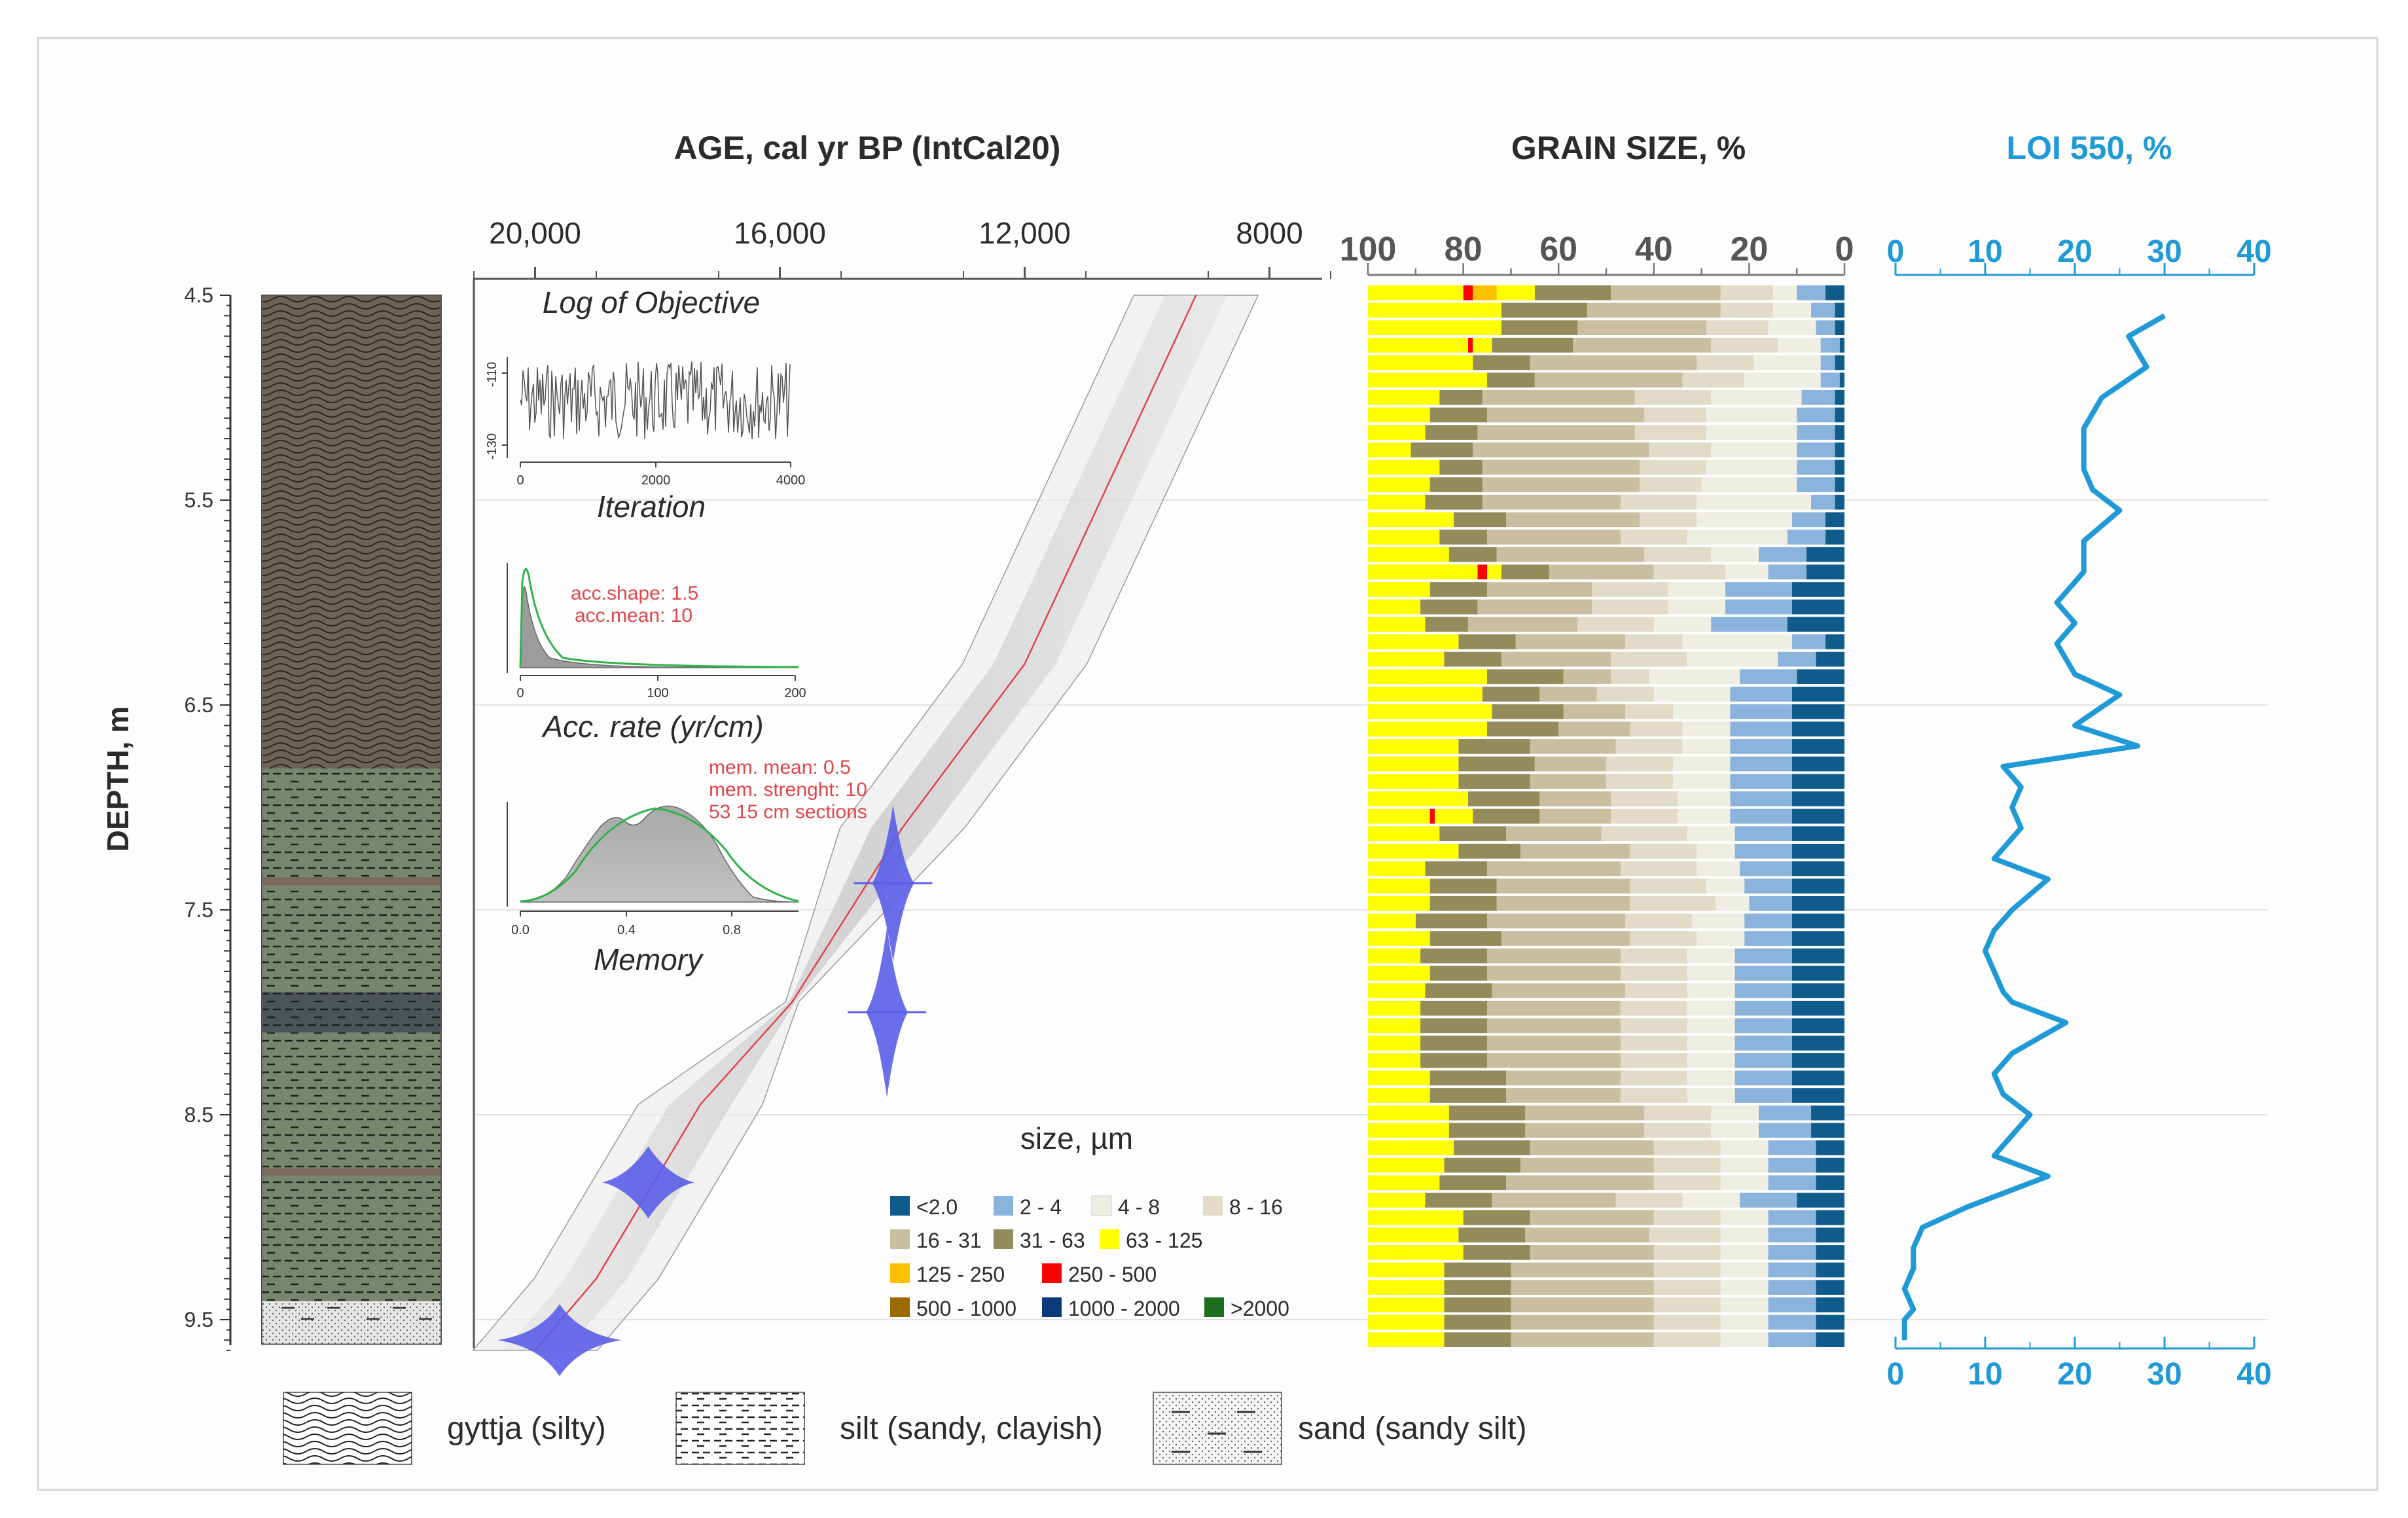  What do you see at coordinates (1985, 1374) in the screenshot?
I see `loi-bottom-tick-label: 10` at bounding box center [1985, 1374].